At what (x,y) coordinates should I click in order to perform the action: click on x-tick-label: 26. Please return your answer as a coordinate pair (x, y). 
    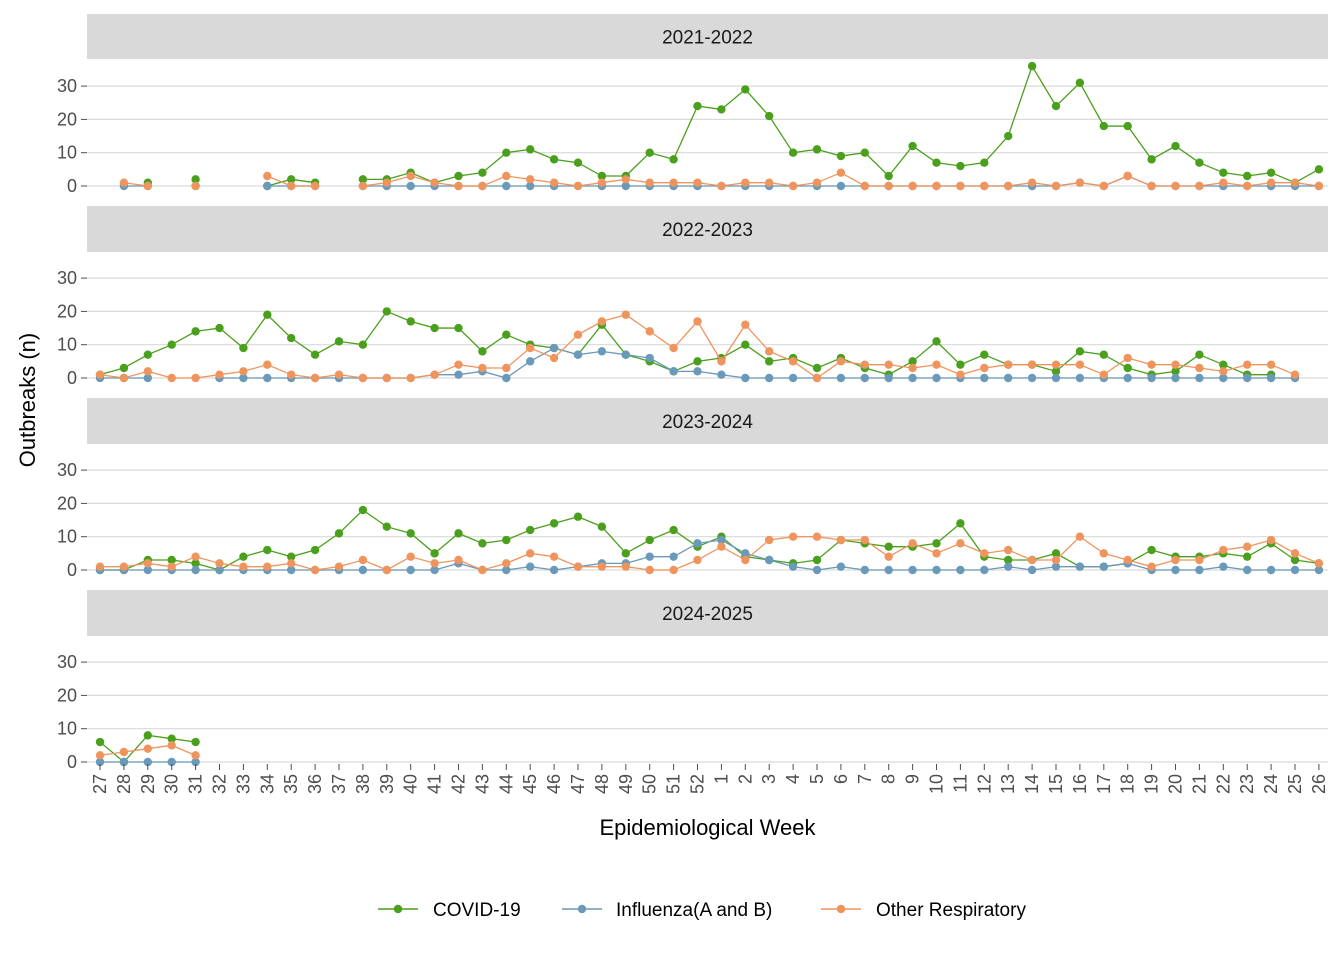
    Looking at the image, I should click on (1319, 784).